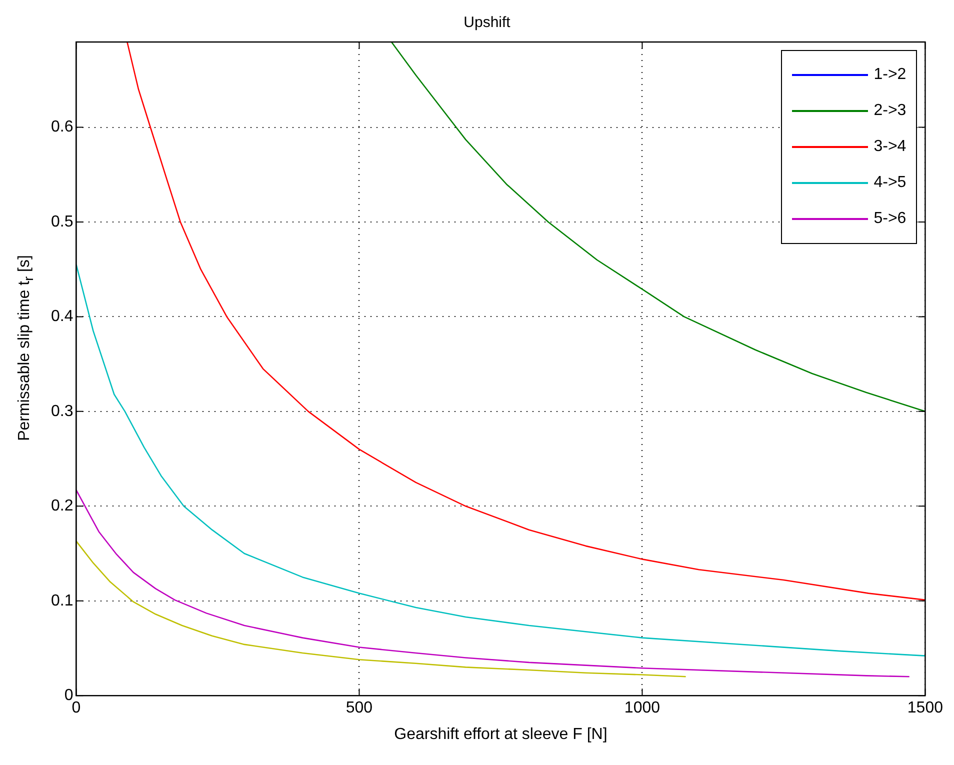 This screenshot has height=765, width=954. I want to click on chart-title: Upshift, so click(488, 23).